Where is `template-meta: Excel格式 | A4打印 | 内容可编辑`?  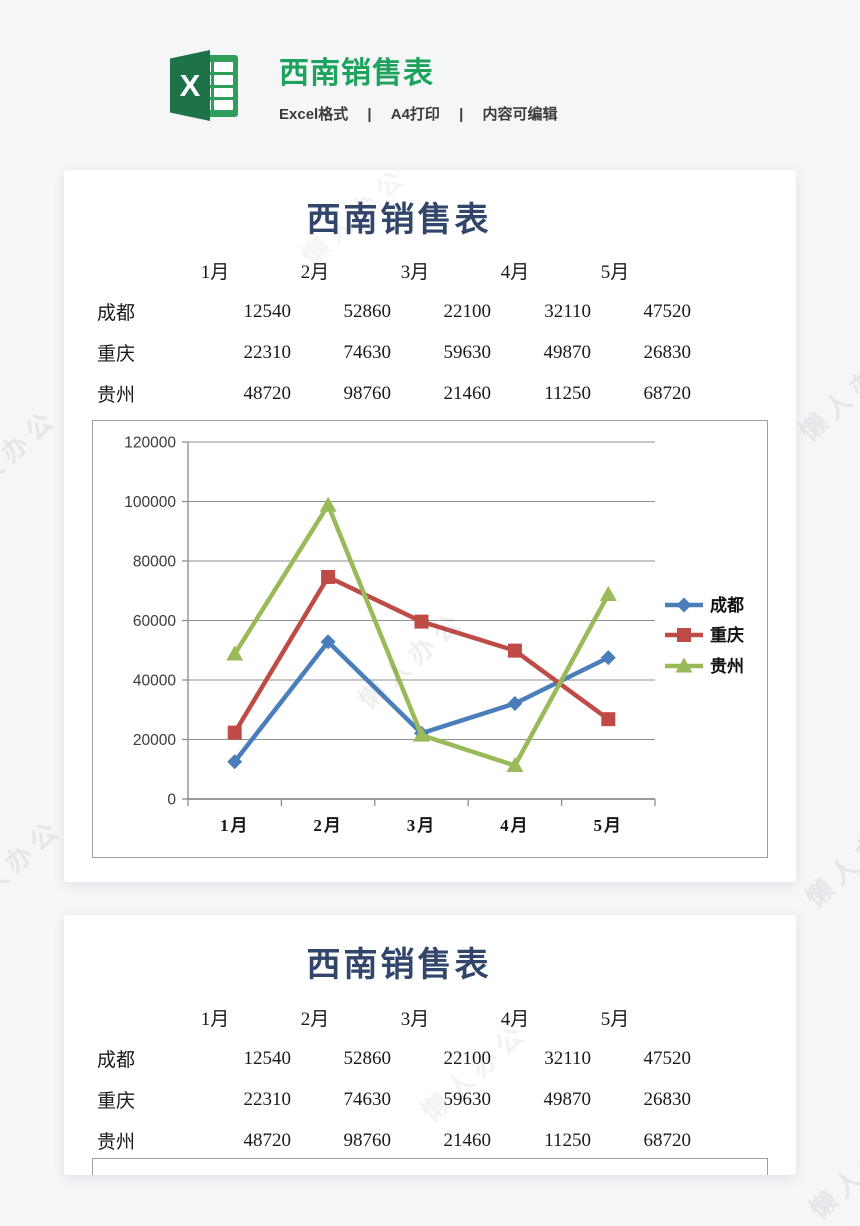 template-meta: Excel格式 | A4打印 | 内容可编辑 is located at coordinates (418, 113).